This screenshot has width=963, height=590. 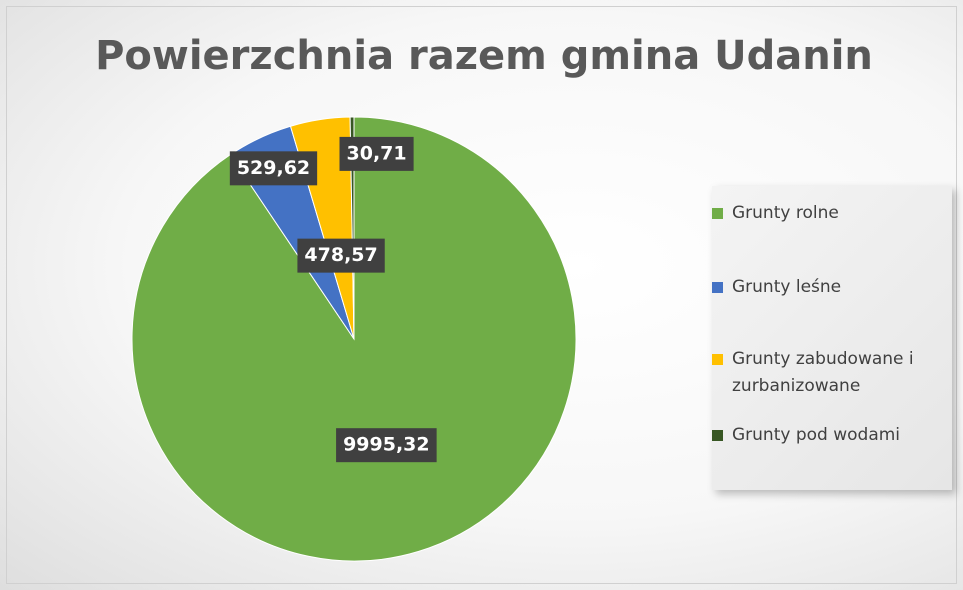 I want to click on pie-slice, so click(x=352, y=228).